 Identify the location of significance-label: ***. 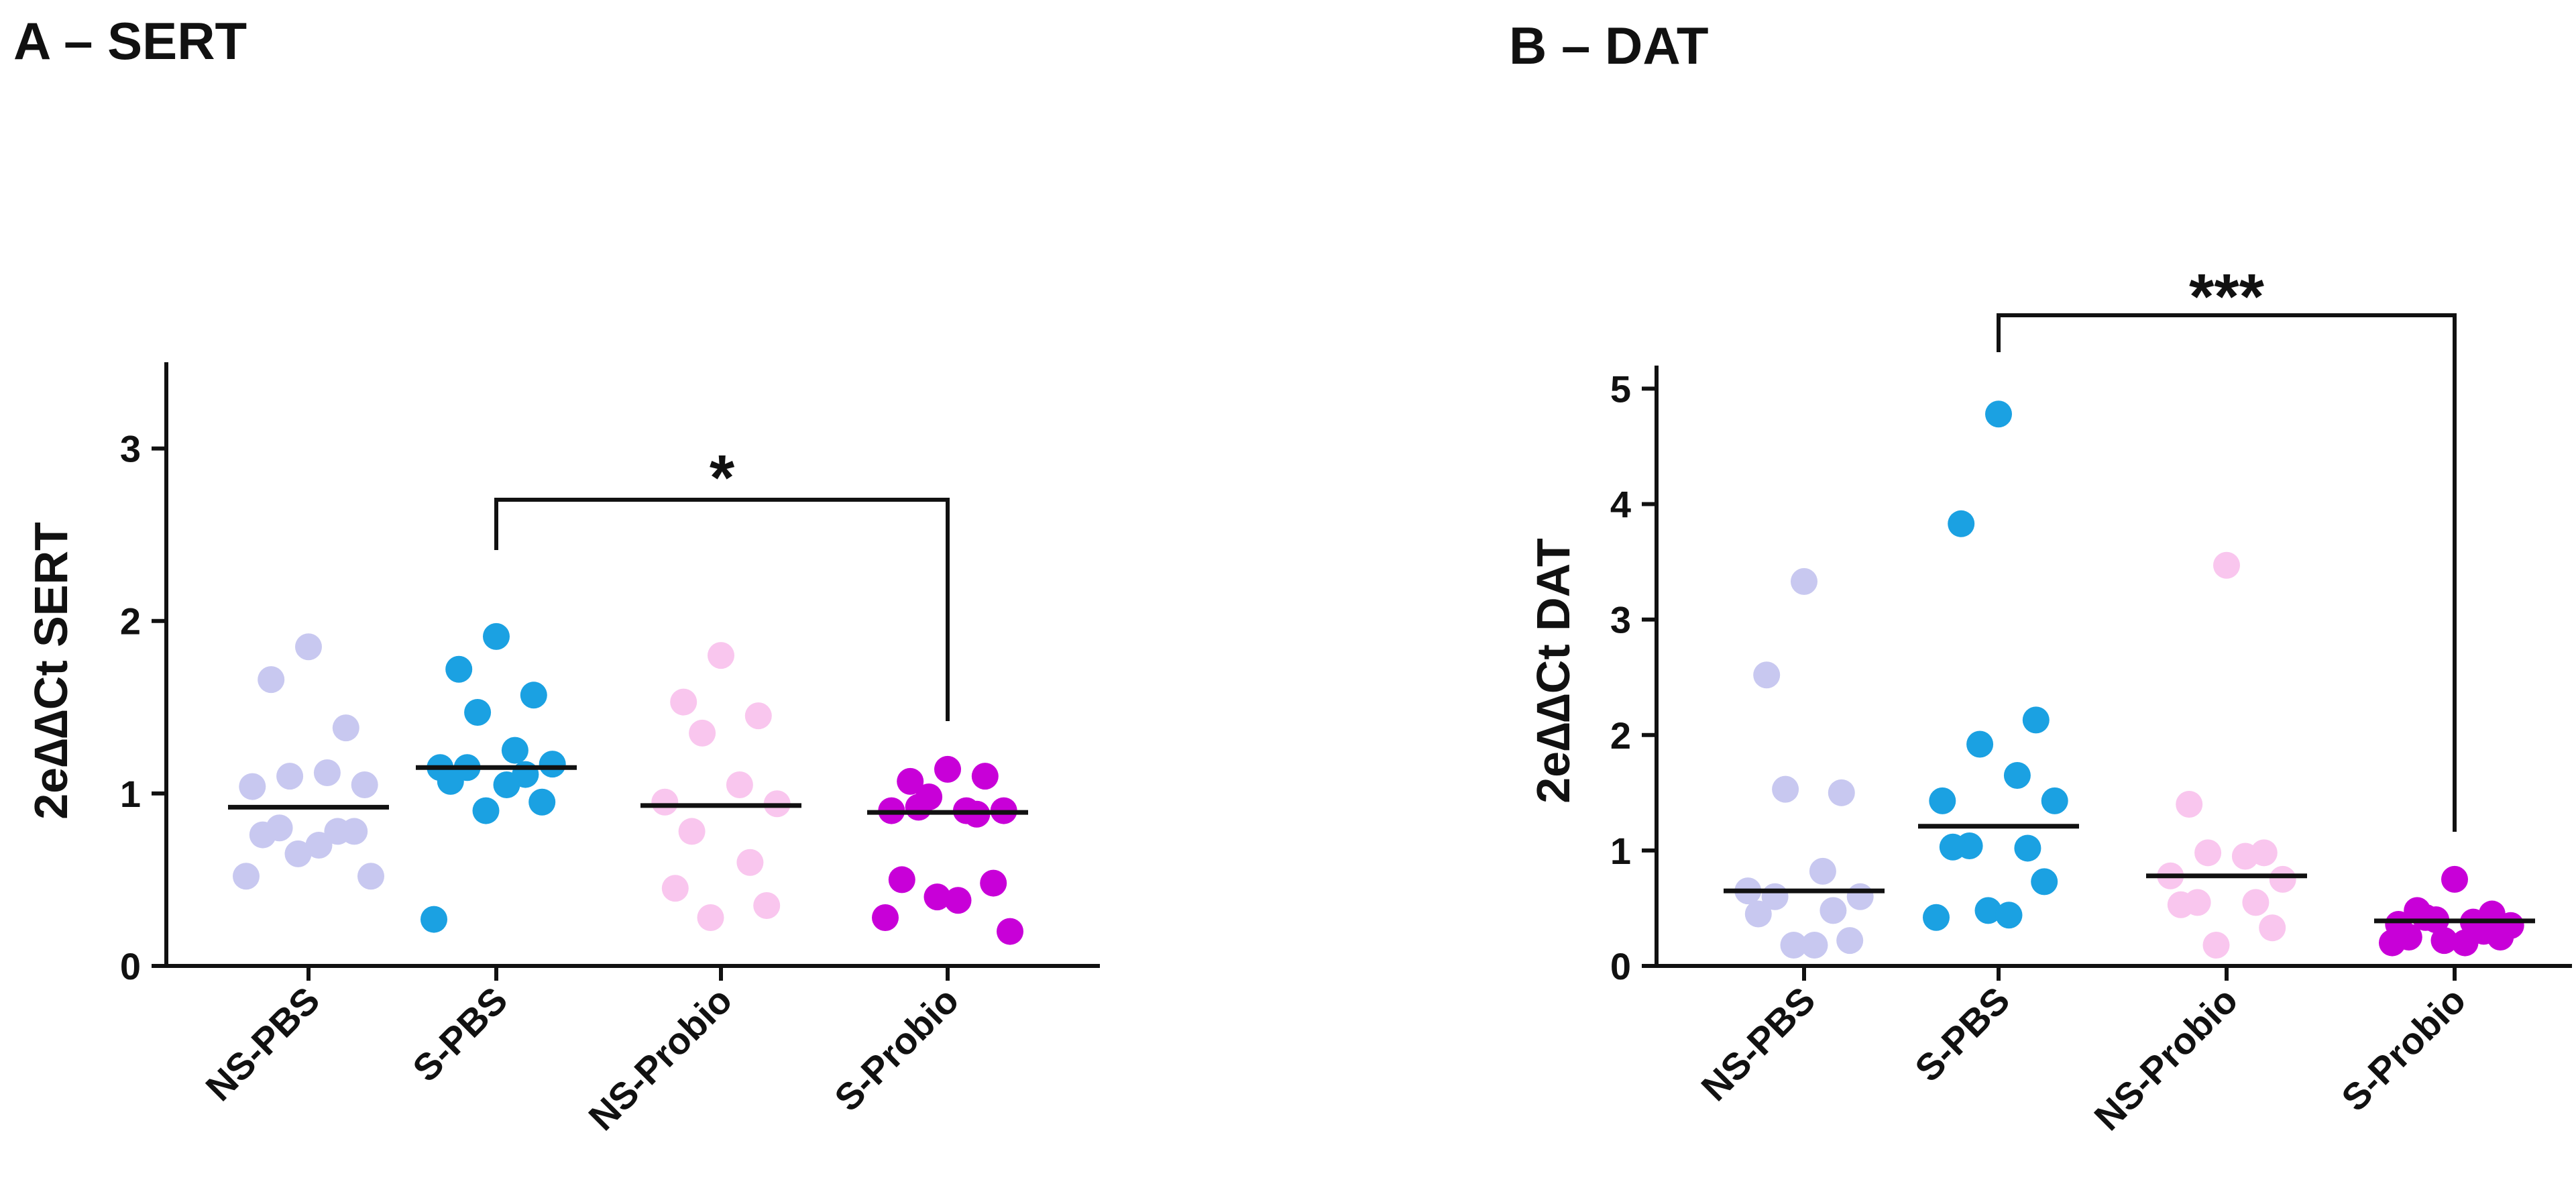
(2227, 297).